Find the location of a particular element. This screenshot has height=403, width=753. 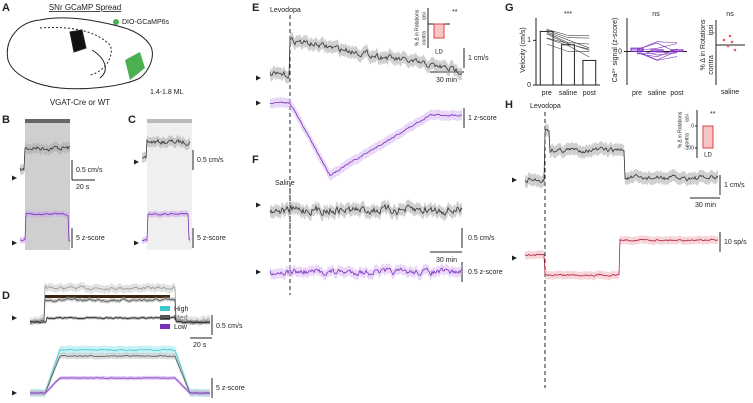

sig-label: ** is located at coordinates (713, 114).